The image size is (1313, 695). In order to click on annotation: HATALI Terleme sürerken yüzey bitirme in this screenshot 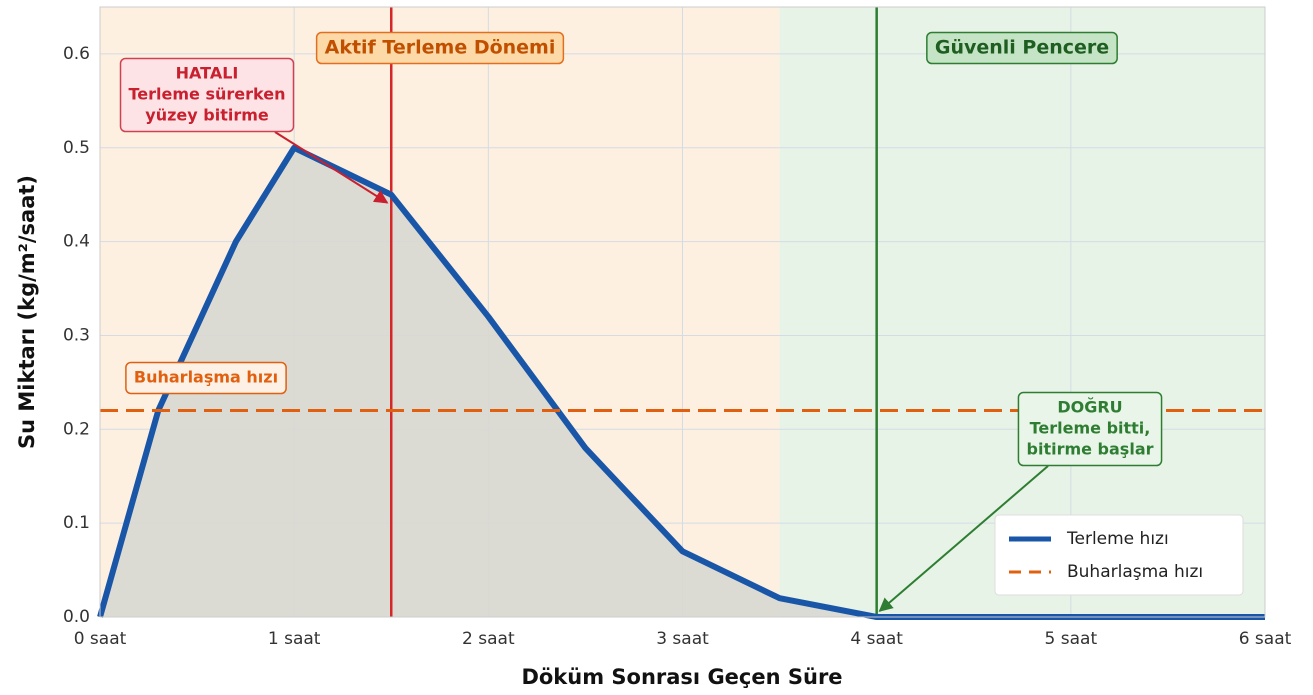, I will do `click(207, 95)`.